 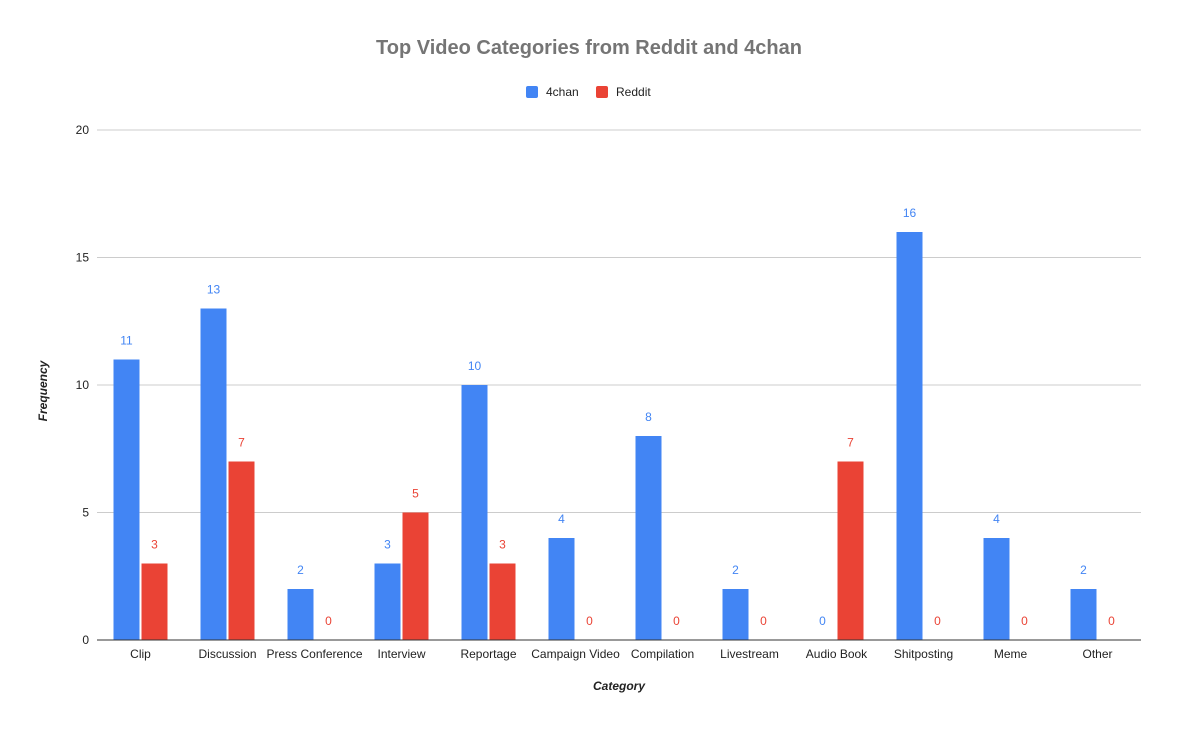 I want to click on data-label: 16, so click(x=910, y=213).